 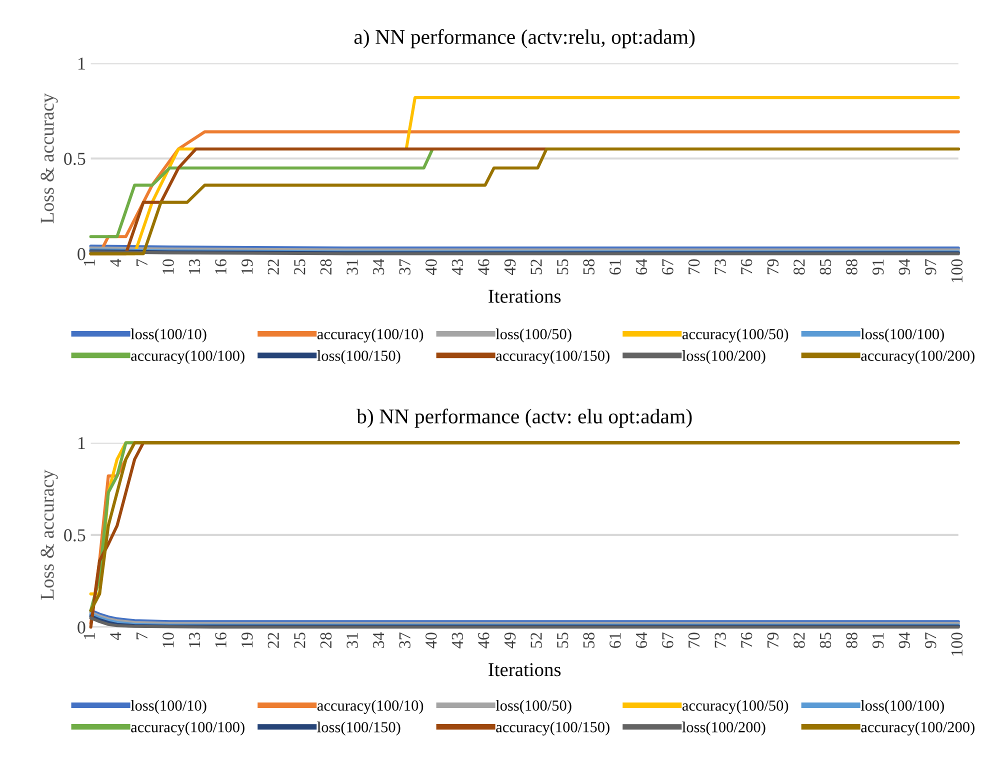 I want to click on chart-title: b) NN performance (actv: elu opt:adam), so click(x=524, y=418).